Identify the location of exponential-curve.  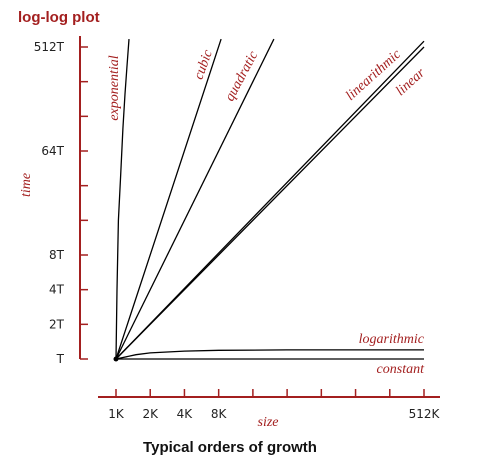
(122, 199).